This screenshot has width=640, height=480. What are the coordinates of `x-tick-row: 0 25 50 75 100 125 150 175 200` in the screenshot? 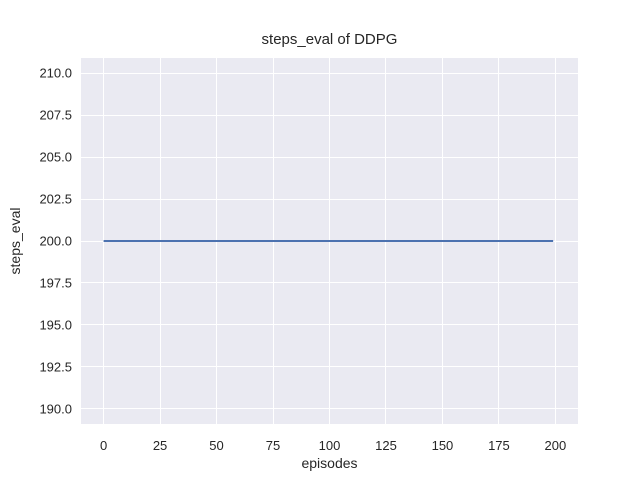 It's located at (329, 445).